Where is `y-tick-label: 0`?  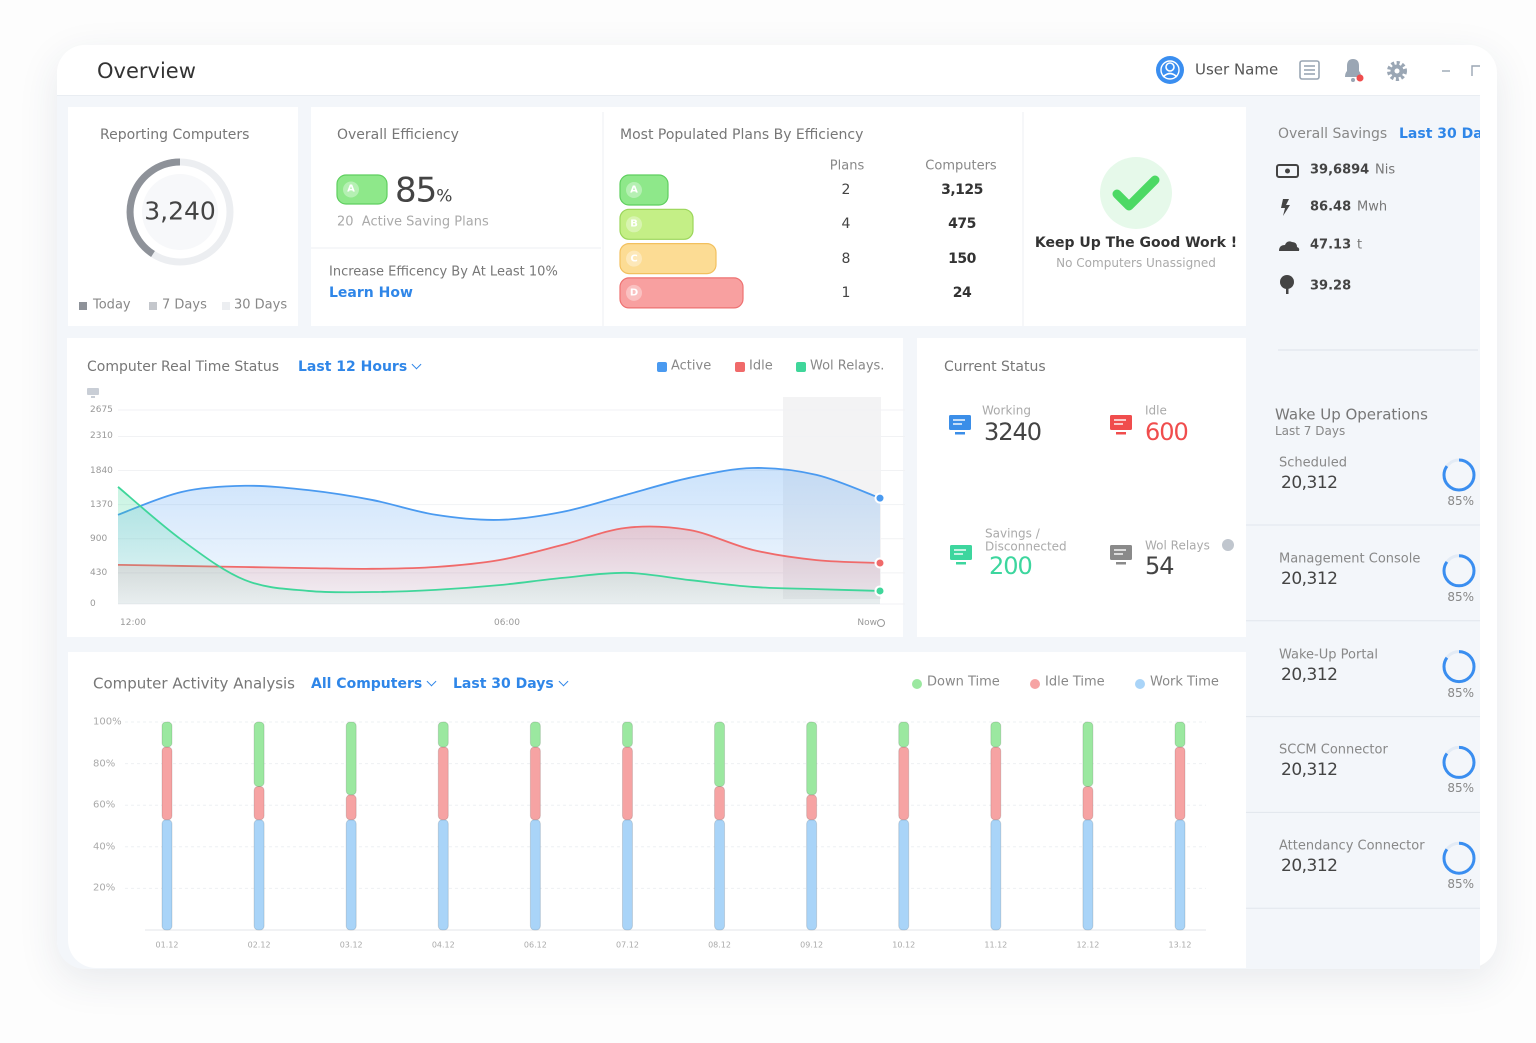
y-tick-label: 0 is located at coordinates (93, 603).